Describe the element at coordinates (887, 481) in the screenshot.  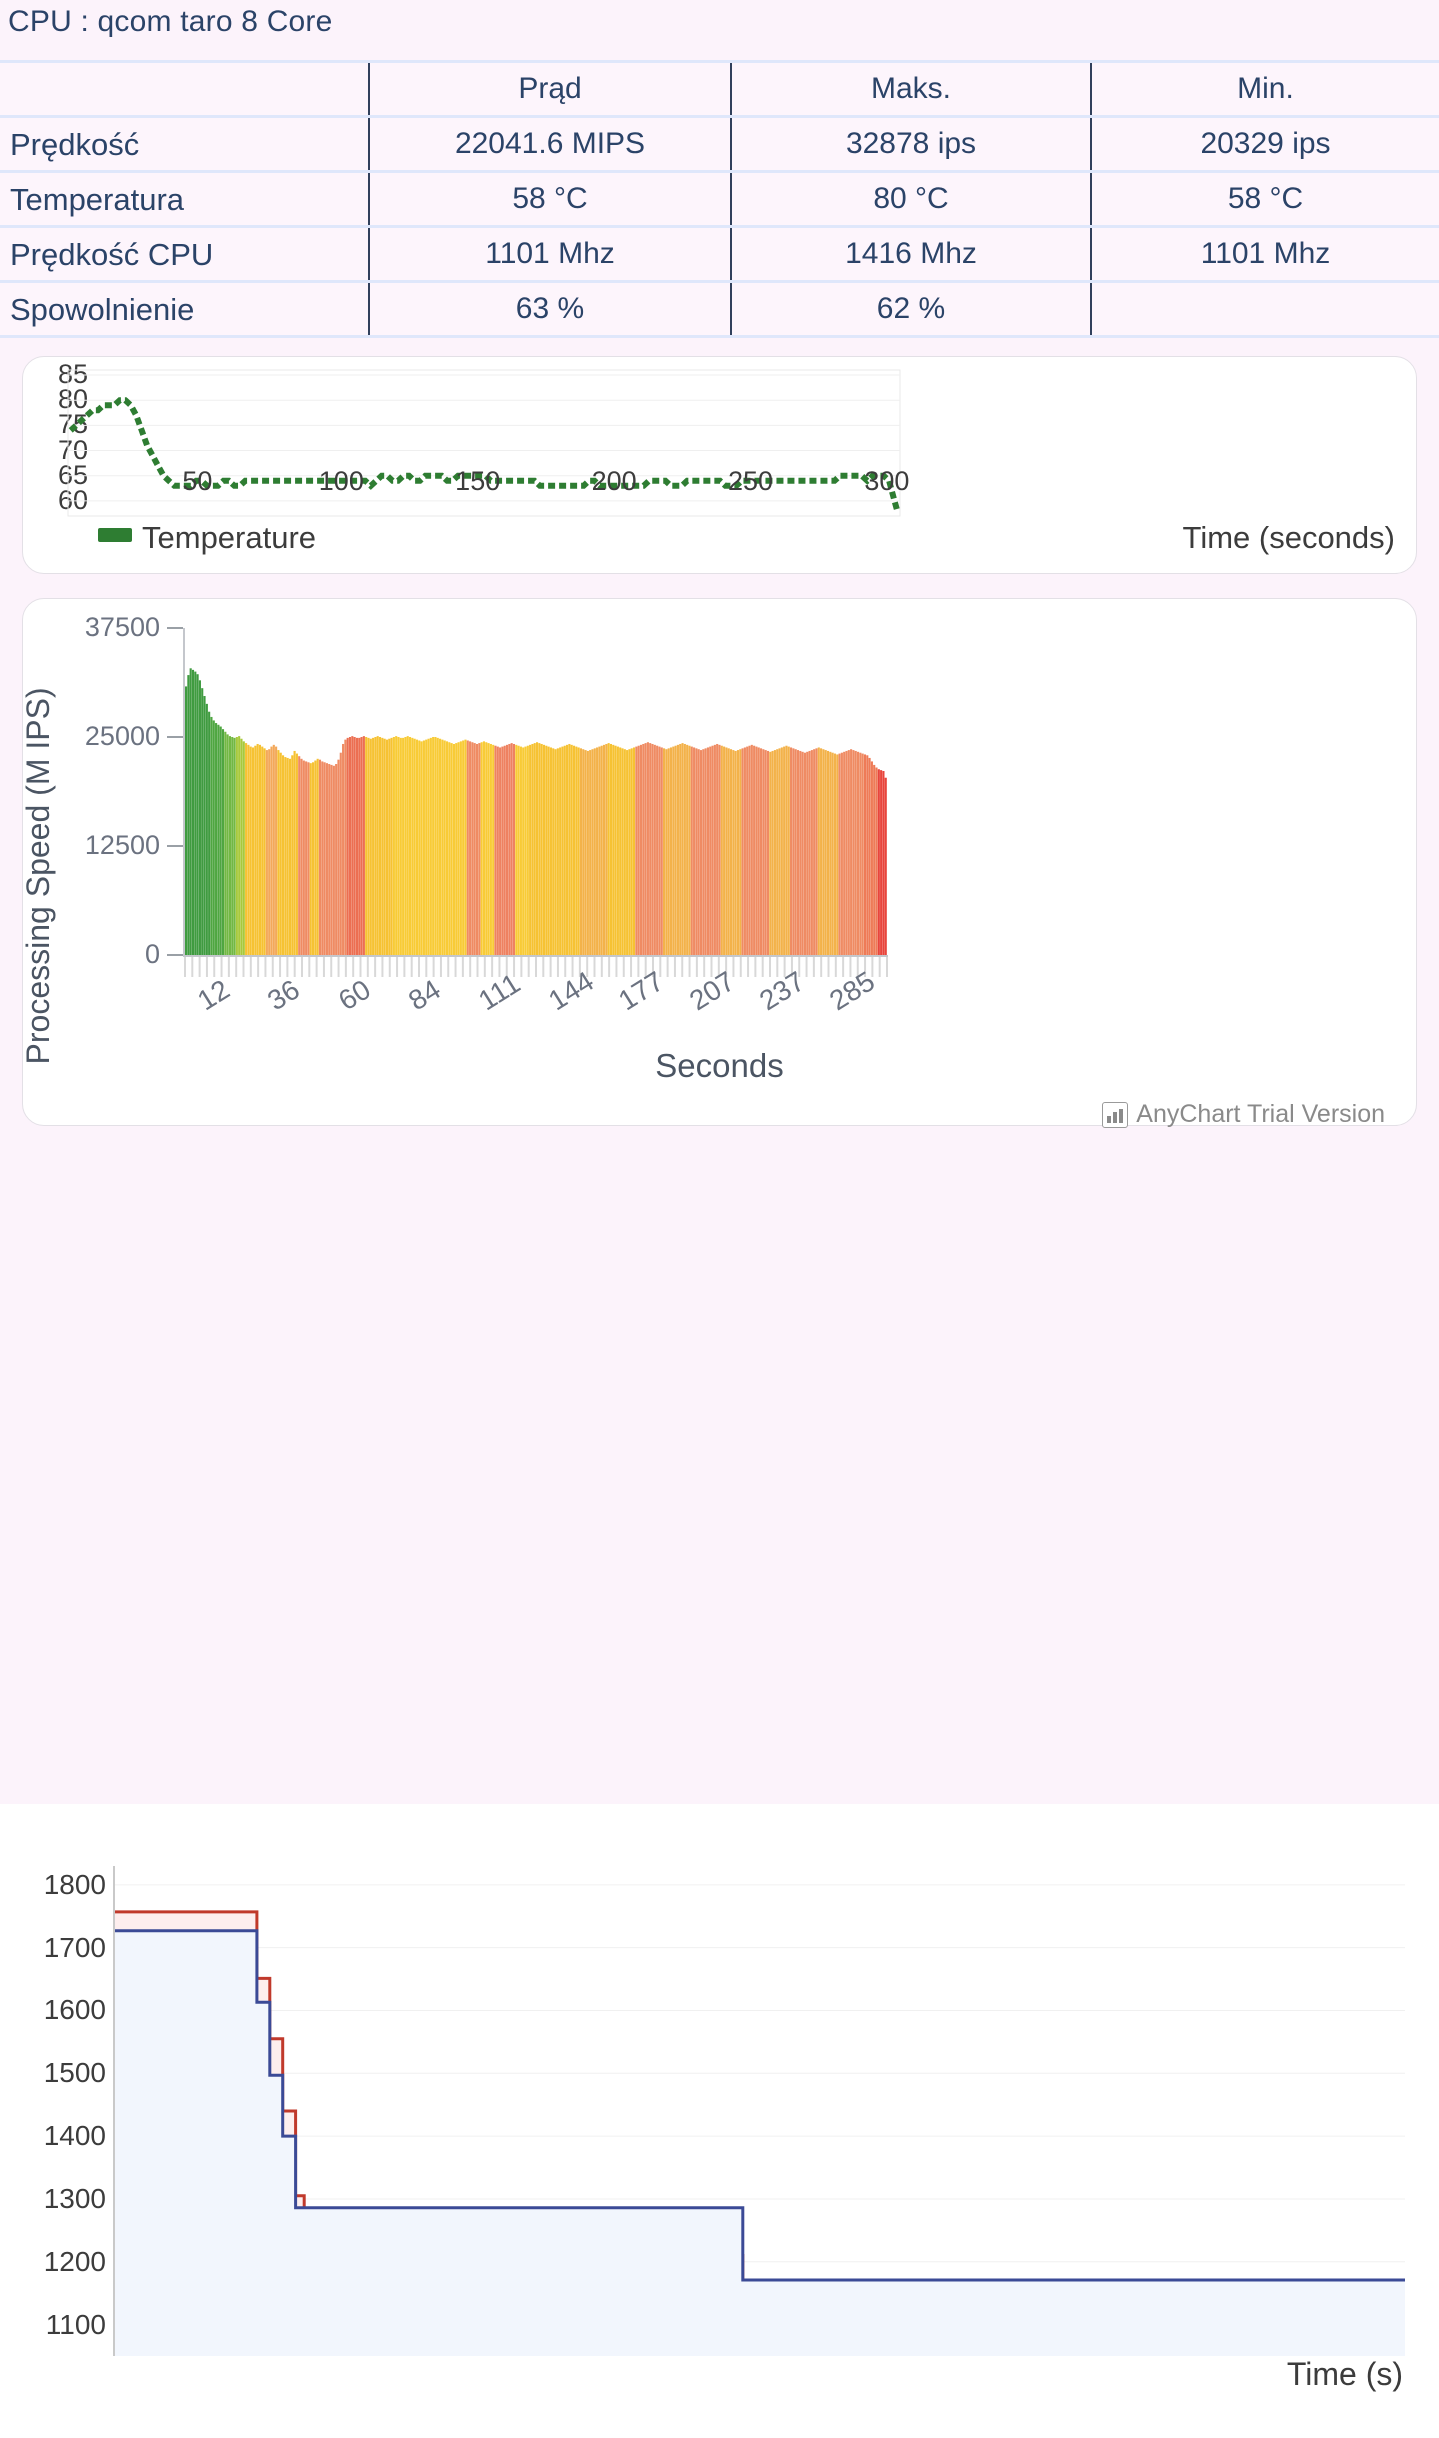
I see `temperature-x-tick: 300` at that location.